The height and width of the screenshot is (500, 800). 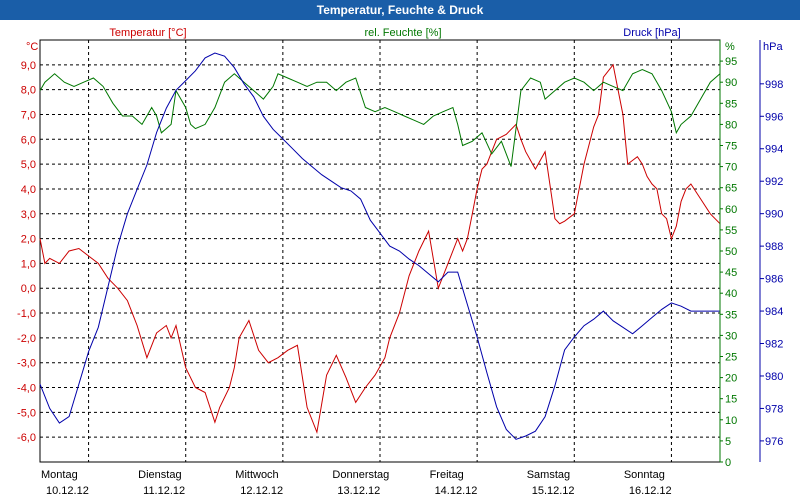 What do you see at coordinates (731, 83) in the screenshot?
I see `humidity-tick-label: 90` at bounding box center [731, 83].